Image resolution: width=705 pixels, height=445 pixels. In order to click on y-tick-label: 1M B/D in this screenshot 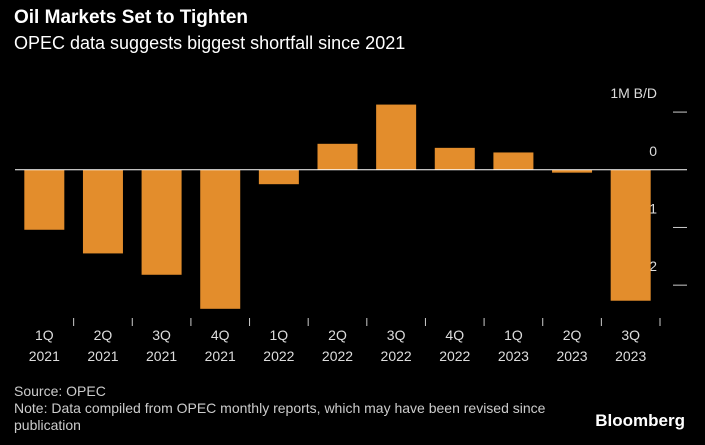, I will do `click(633, 93)`.